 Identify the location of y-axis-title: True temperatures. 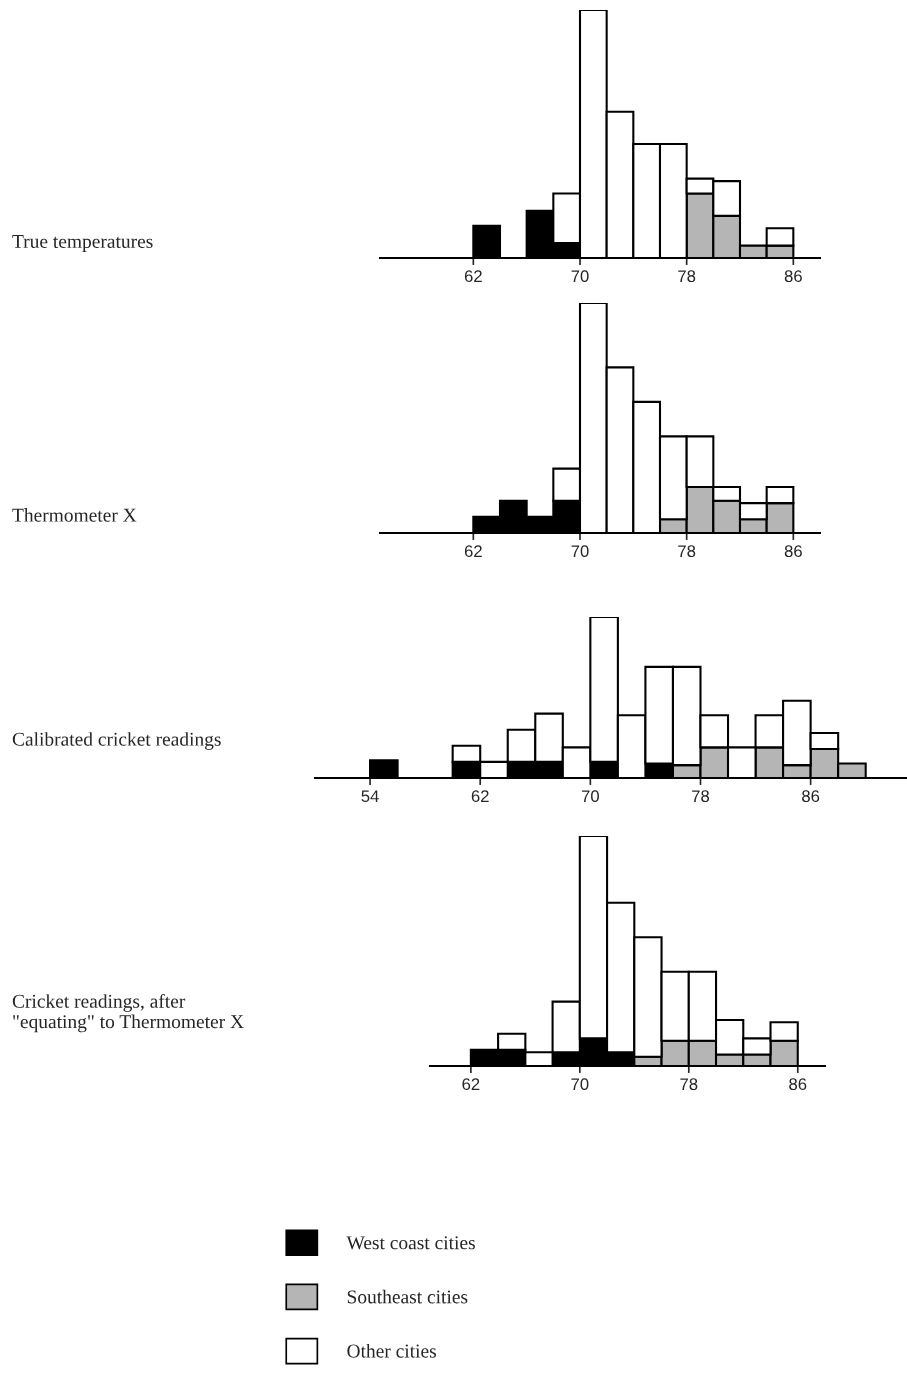
(82, 243).